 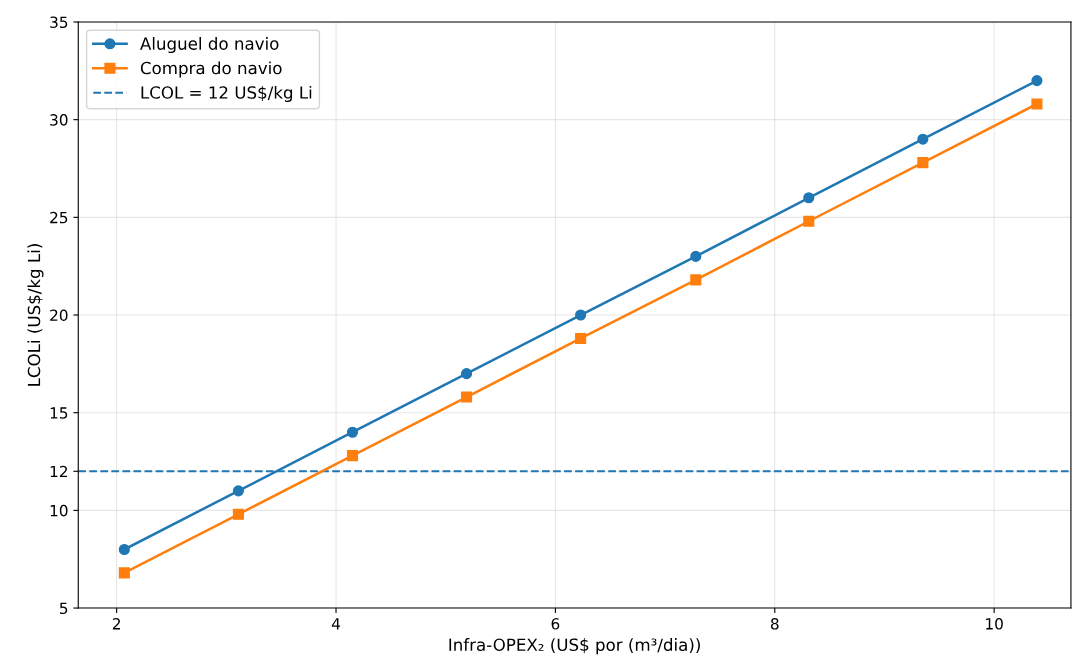 What do you see at coordinates (35, 315) in the screenshot?
I see `y-axis-title: LCOLi (US$/kg Li)` at bounding box center [35, 315].